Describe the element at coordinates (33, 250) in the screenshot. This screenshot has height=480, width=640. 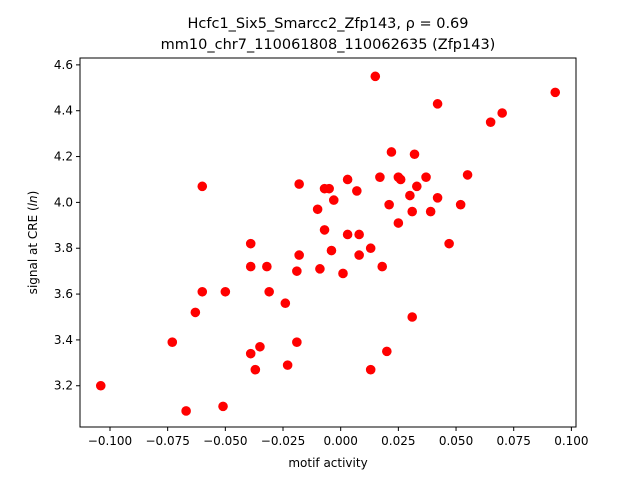
I see `y-axis-label-prefix: signal at CRE (` at that location.